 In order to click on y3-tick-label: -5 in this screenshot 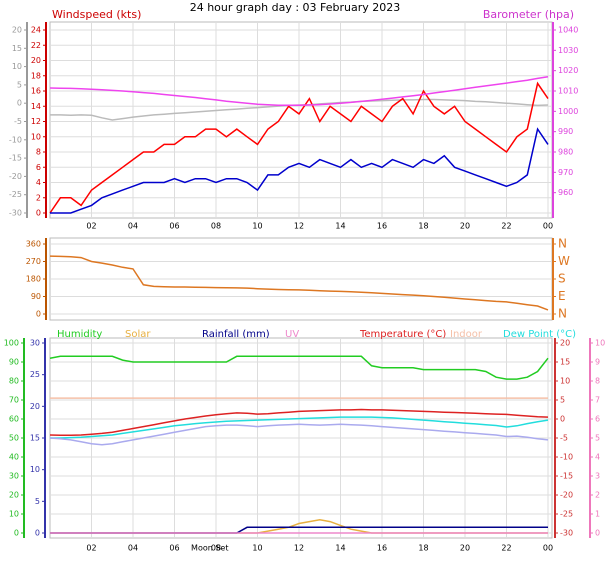, I will do `click(18, 121)`.